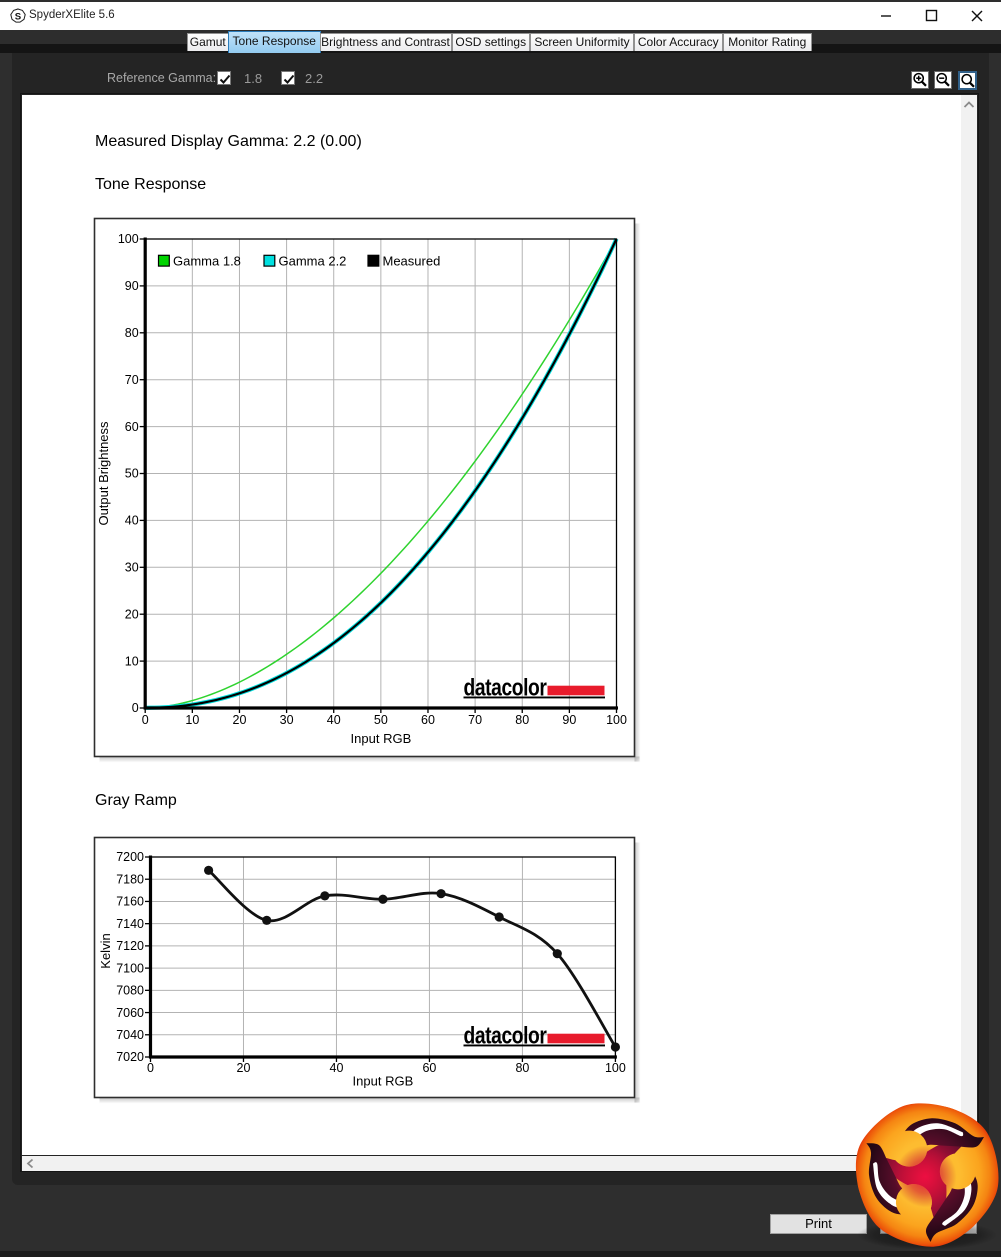 The height and width of the screenshot is (1257, 1001). What do you see at coordinates (130, 991) in the screenshot?
I see `svg-text: 7080` at bounding box center [130, 991].